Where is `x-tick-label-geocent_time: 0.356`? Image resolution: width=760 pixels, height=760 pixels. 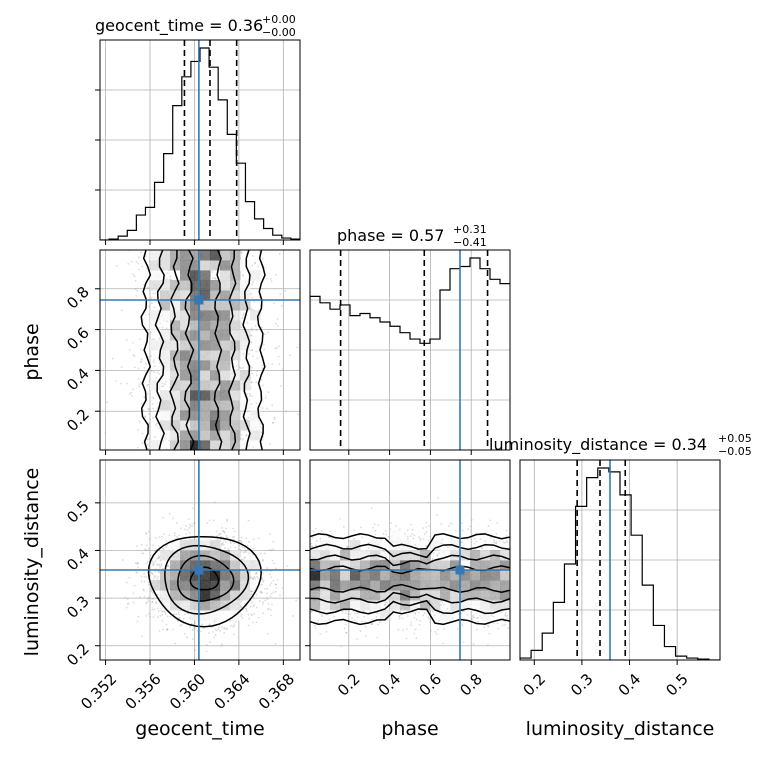 x-tick-label-geocent_time: 0.356 is located at coordinates (143, 691).